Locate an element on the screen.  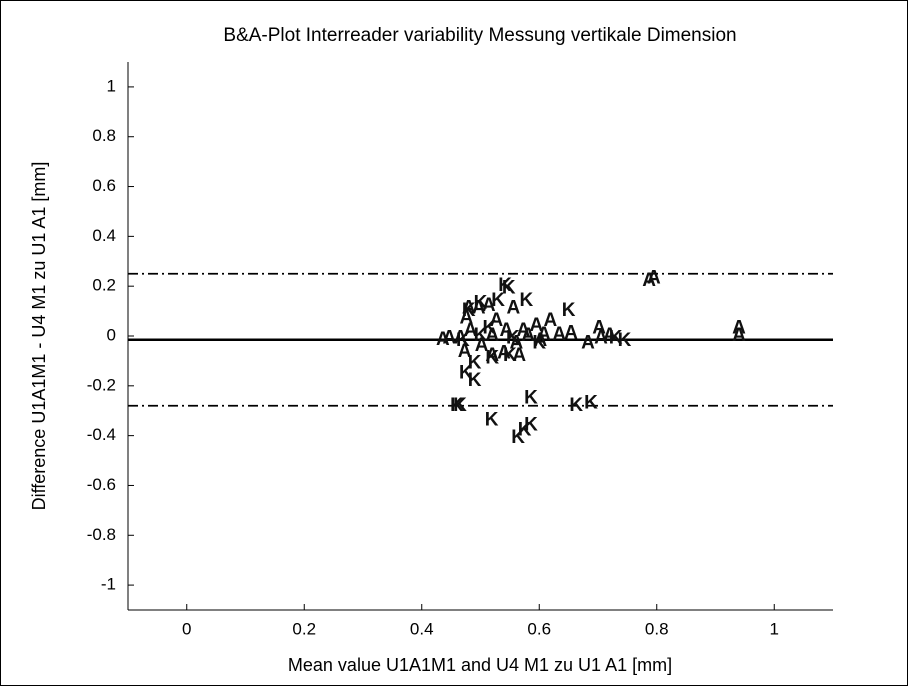
y-tick-label: 0.4 is located at coordinates (104, 235).